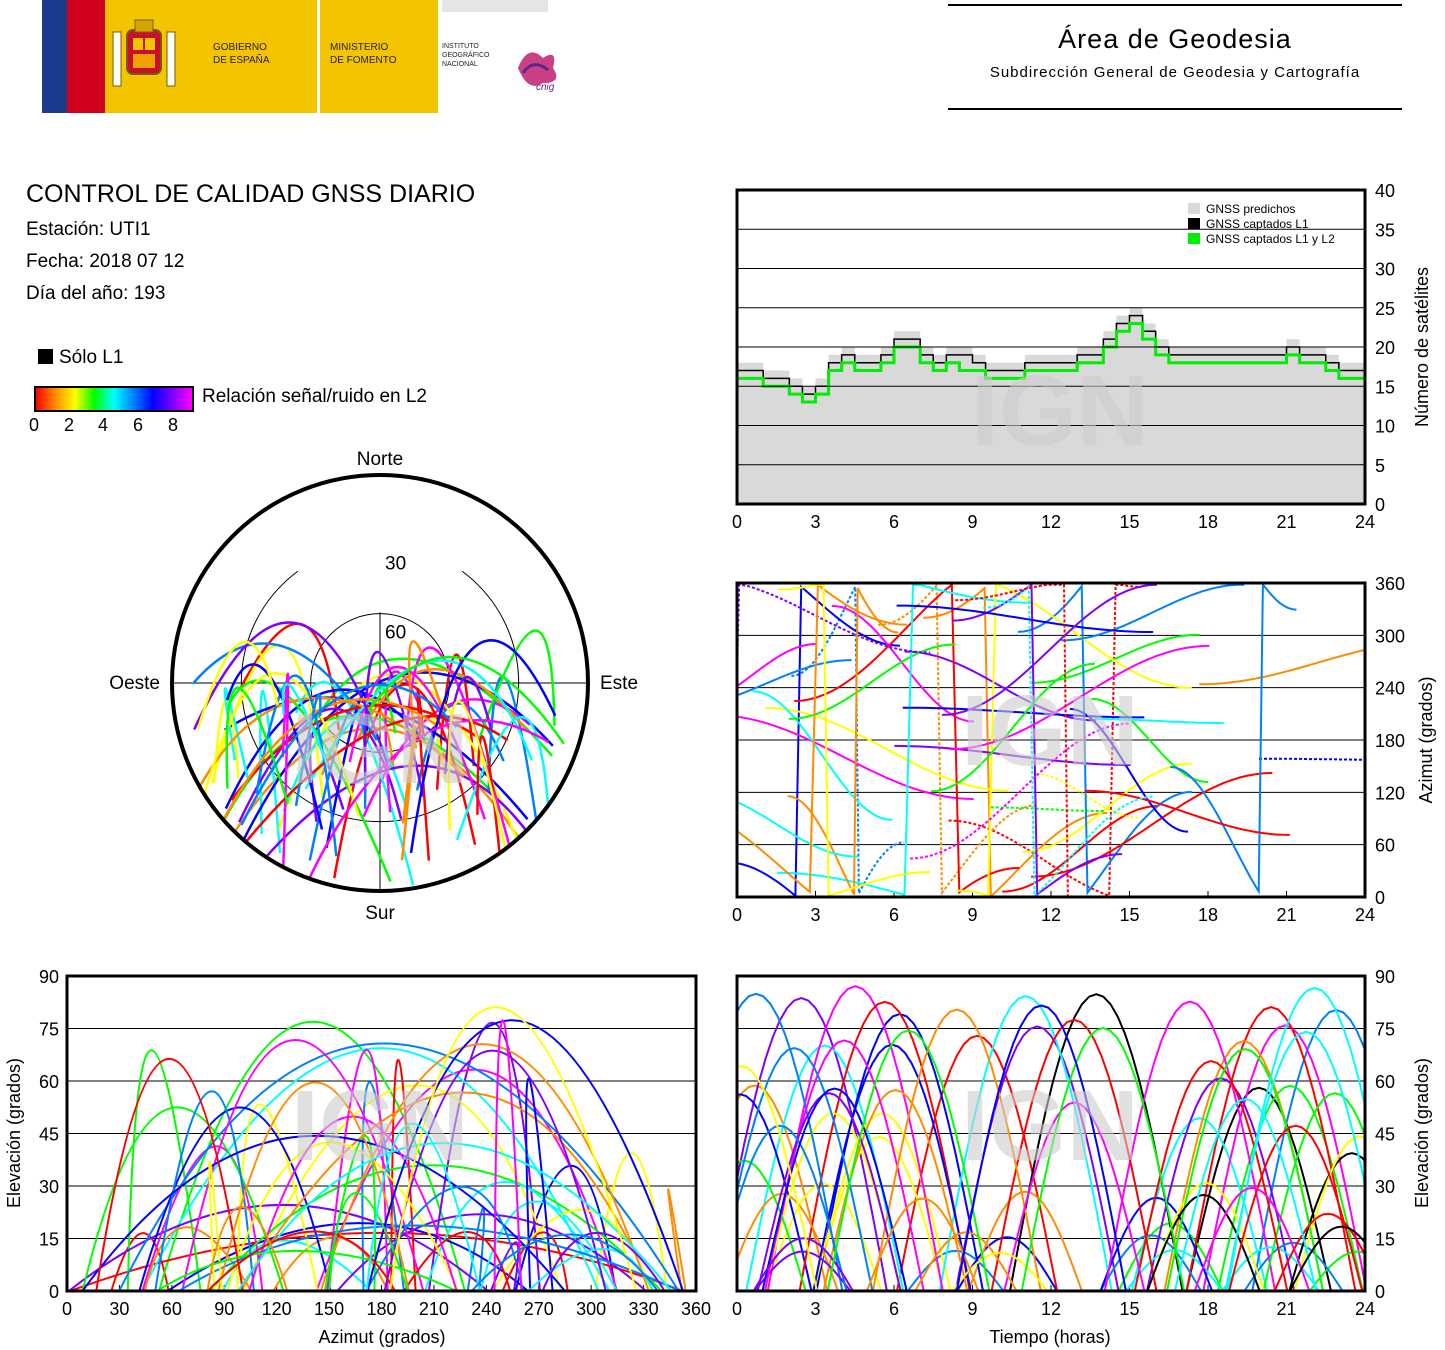 This screenshot has height=1350, width=1445. What do you see at coordinates (1390, 741) in the screenshot?
I see `y-tick-label: 180` at bounding box center [1390, 741].